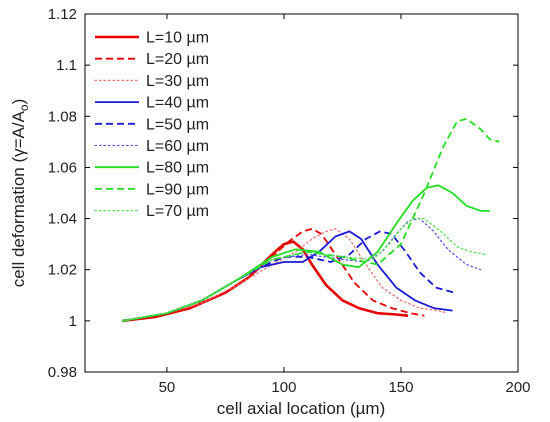 Image resolution: width=550 pixels, height=422 pixels. I want to click on y-axis-label: cell deformation (γ=A/Ao), so click(20, 193).